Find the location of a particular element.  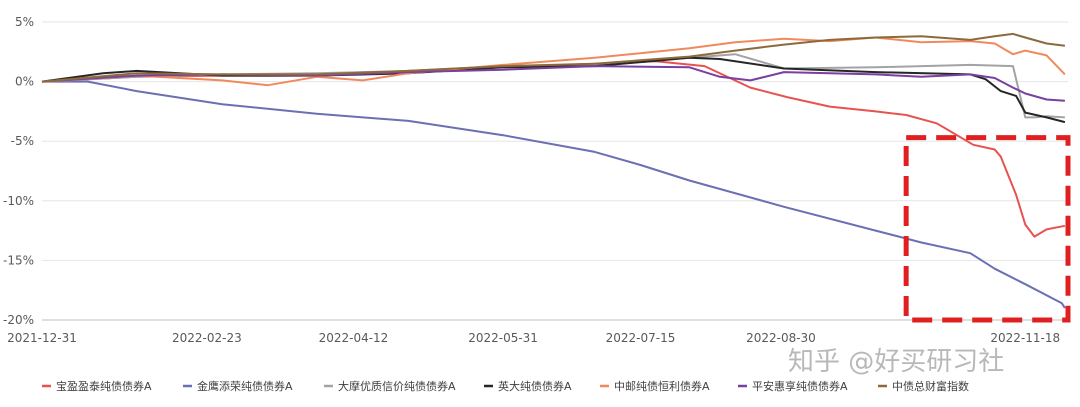

legend-label-0: 宝盈盈泰纯债债券A is located at coordinates (104, 386).